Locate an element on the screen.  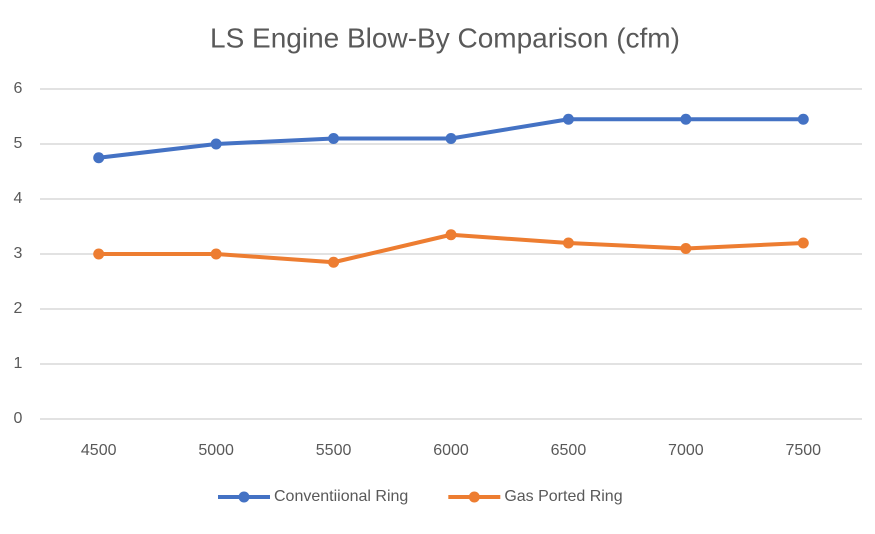
y-tick-label: 6 is located at coordinates (18, 88).